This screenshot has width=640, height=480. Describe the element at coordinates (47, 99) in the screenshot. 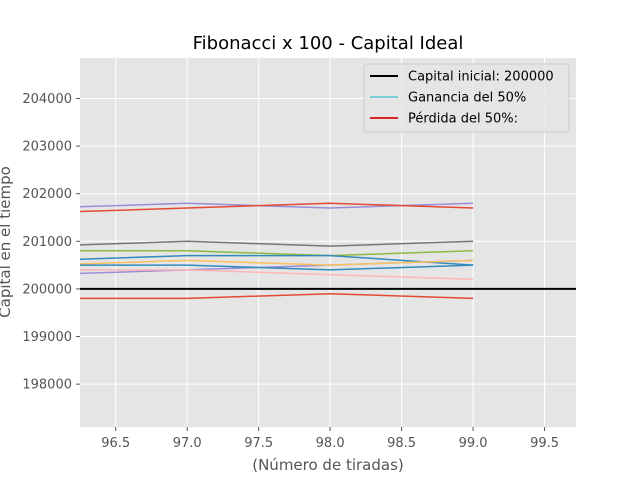

I see `y-tick-label: 204000` at that location.